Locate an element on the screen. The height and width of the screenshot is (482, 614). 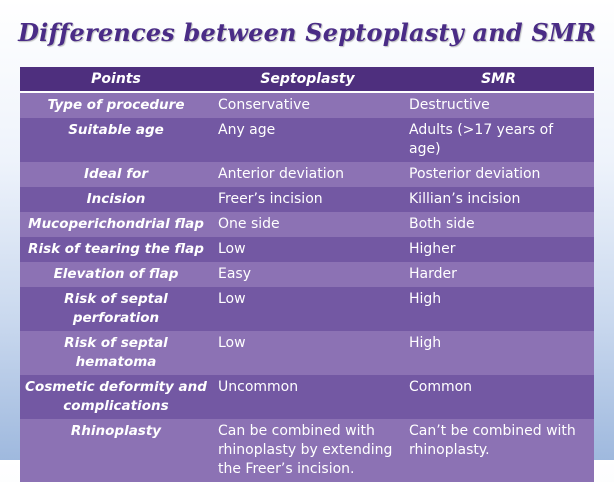
header-septoplasty: Septoplasty is located at coordinates (307, 80).